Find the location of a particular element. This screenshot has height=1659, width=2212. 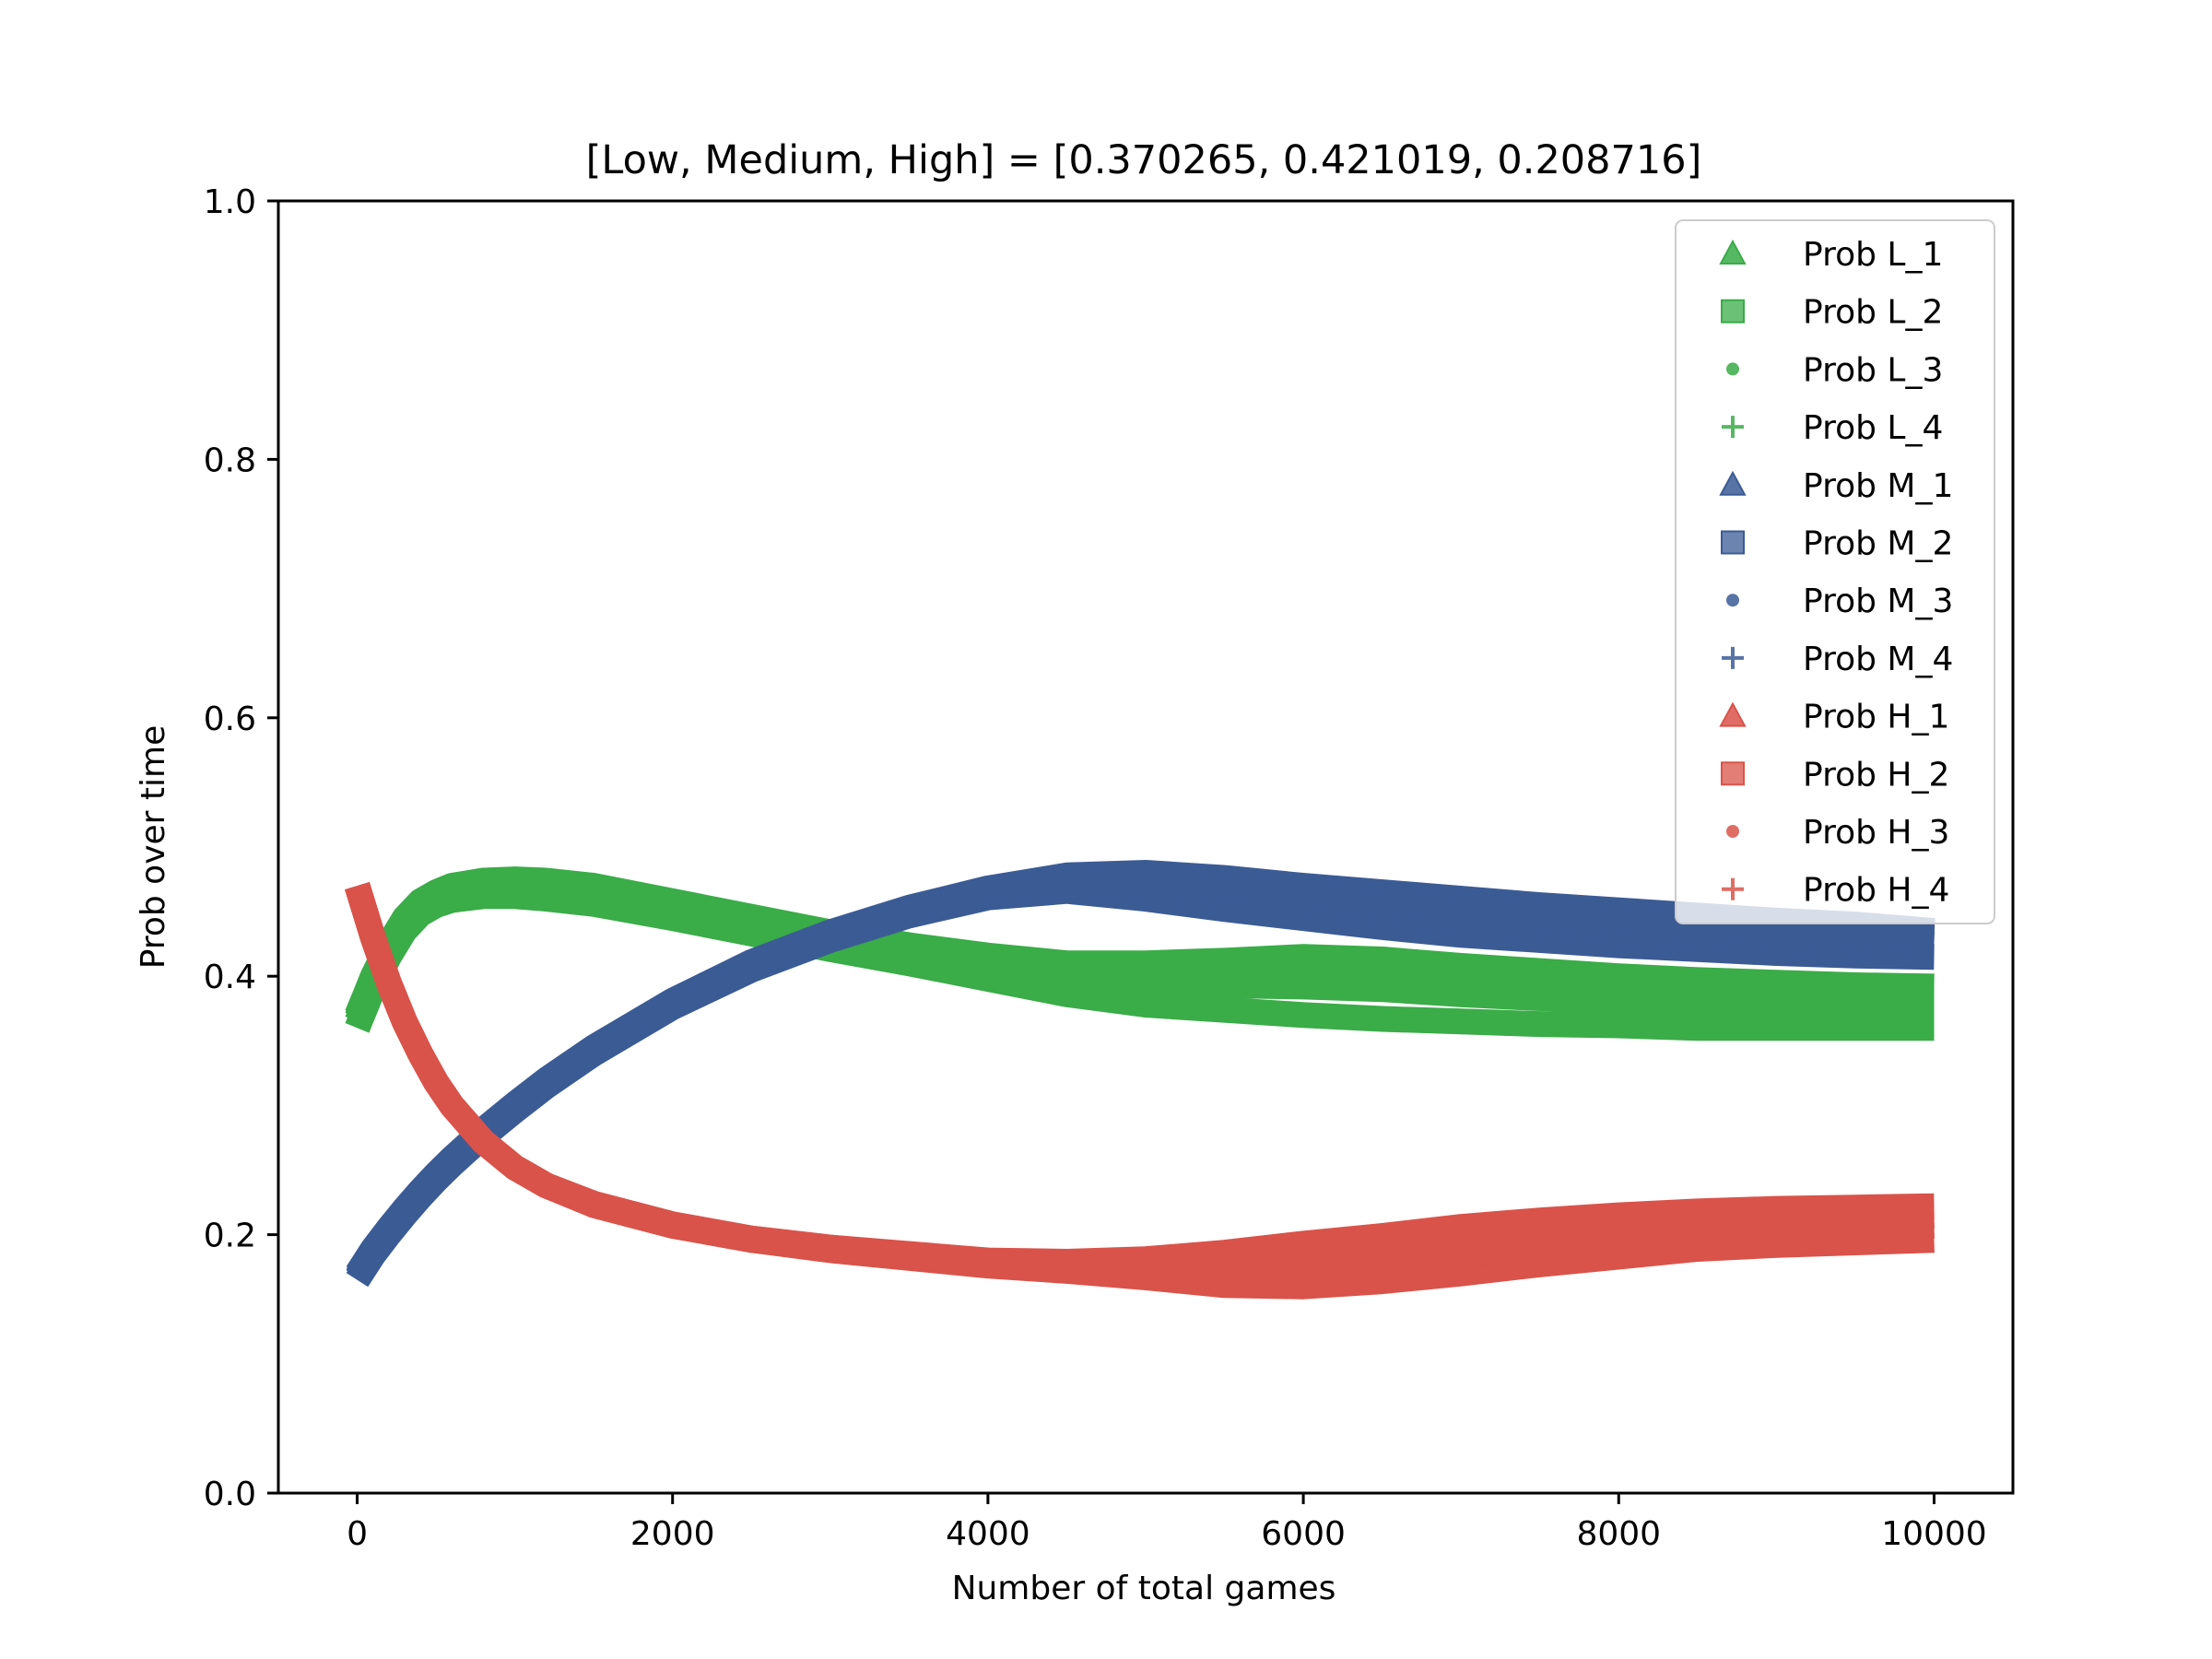

y-axis-title: Prob over time is located at coordinates (153, 847).